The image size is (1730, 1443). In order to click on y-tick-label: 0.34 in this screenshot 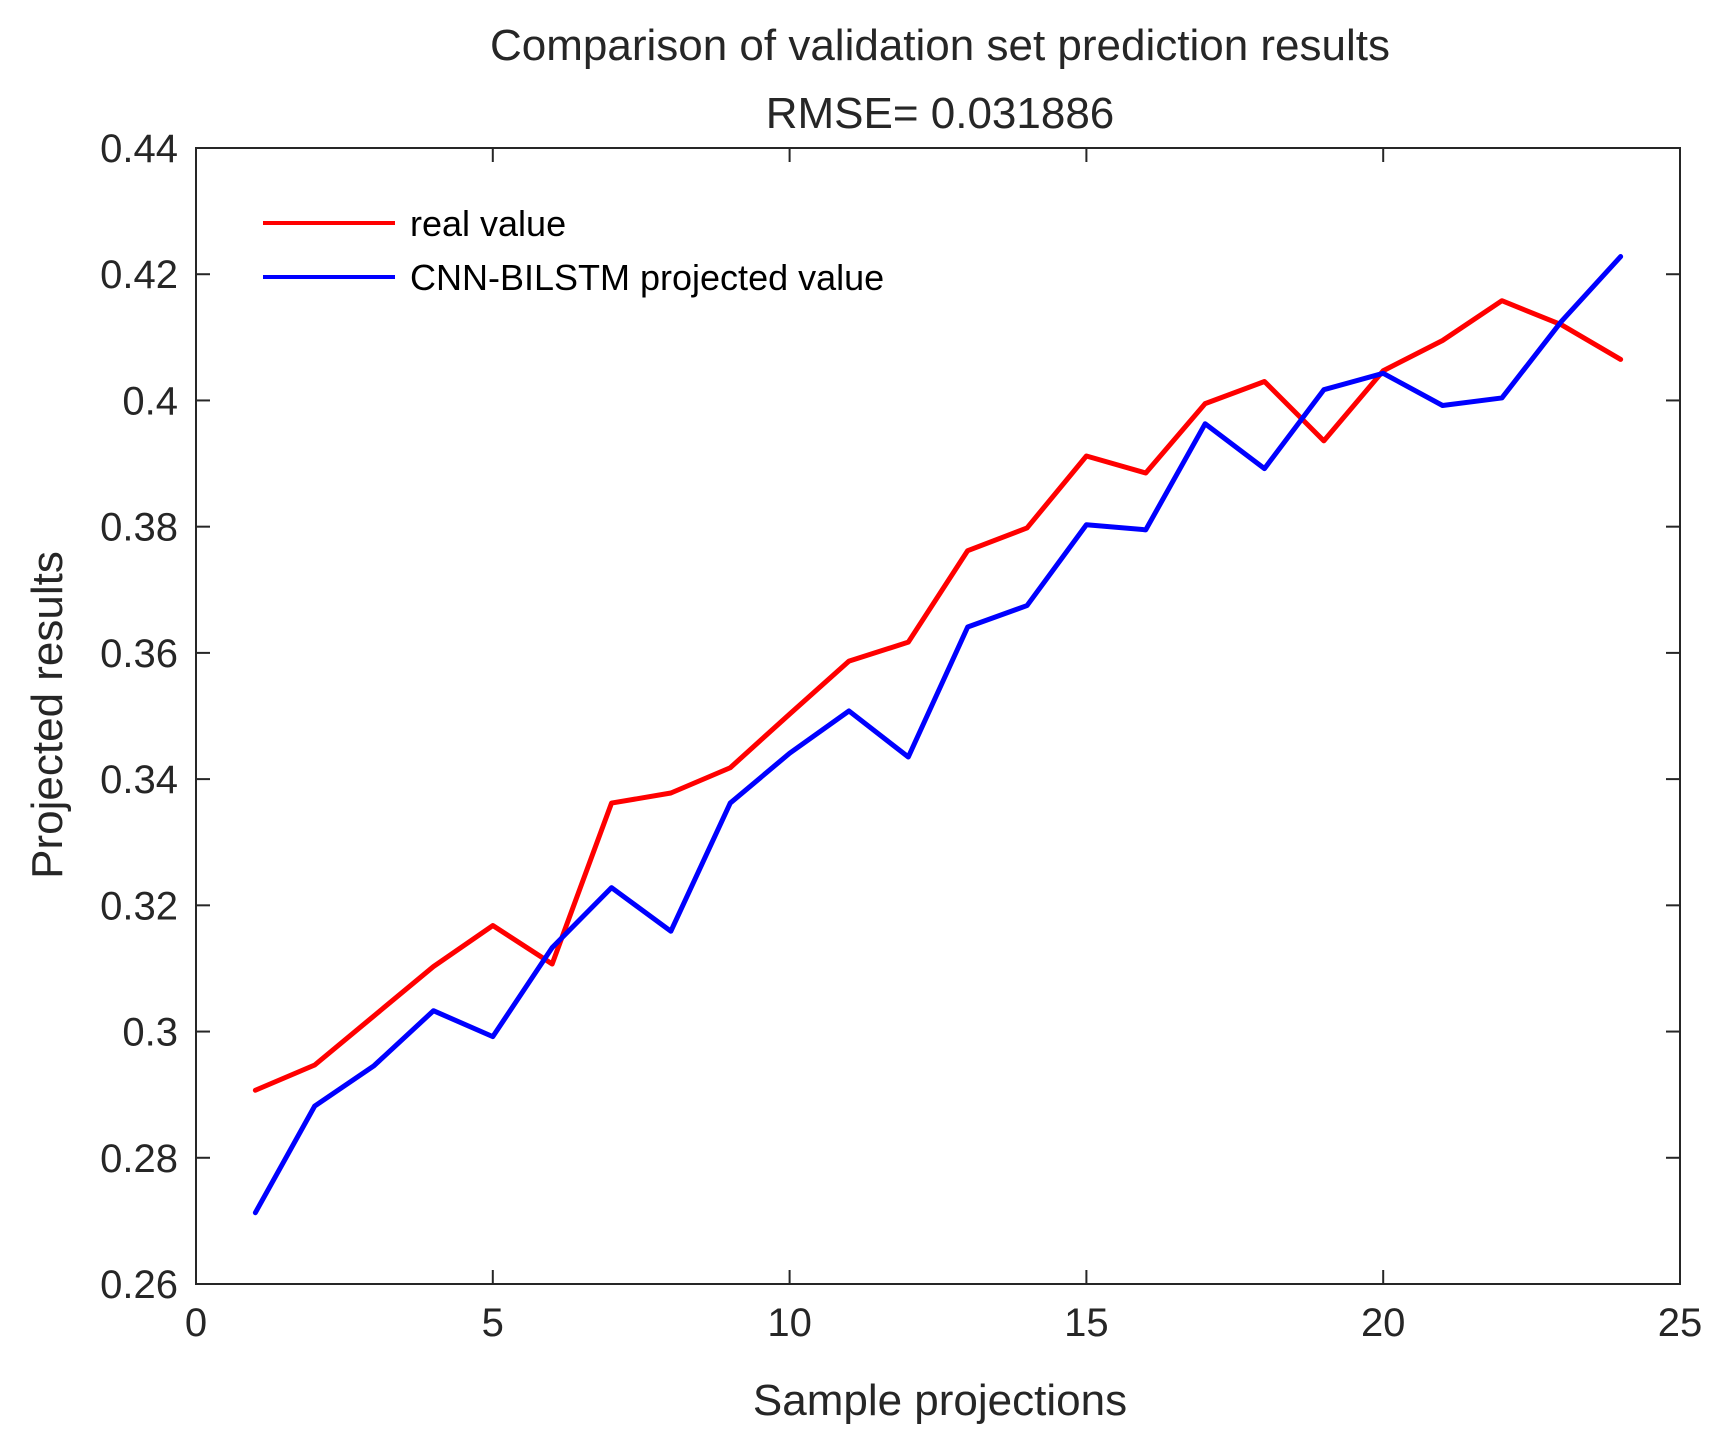, I will do `click(139, 780)`.